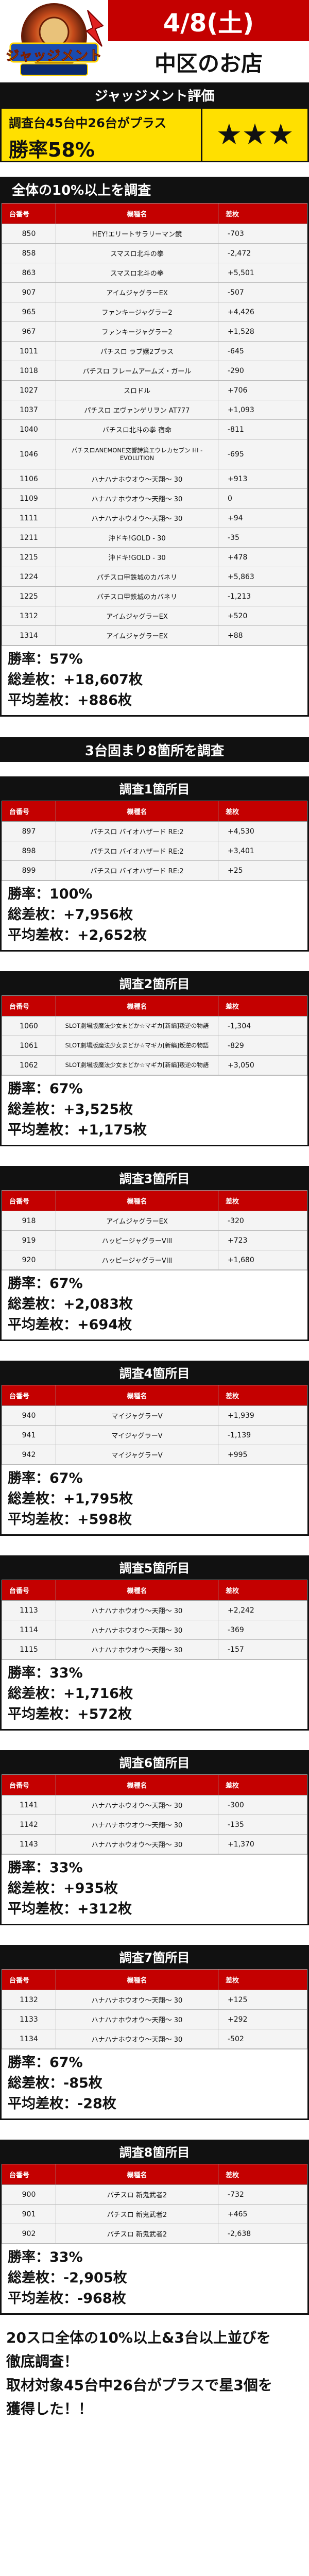  Describe the element at coordinates (154, 429) in the screenshot. I see `table-row: 1040 パチスロ北斗の拳 宿命 -811` at that location.